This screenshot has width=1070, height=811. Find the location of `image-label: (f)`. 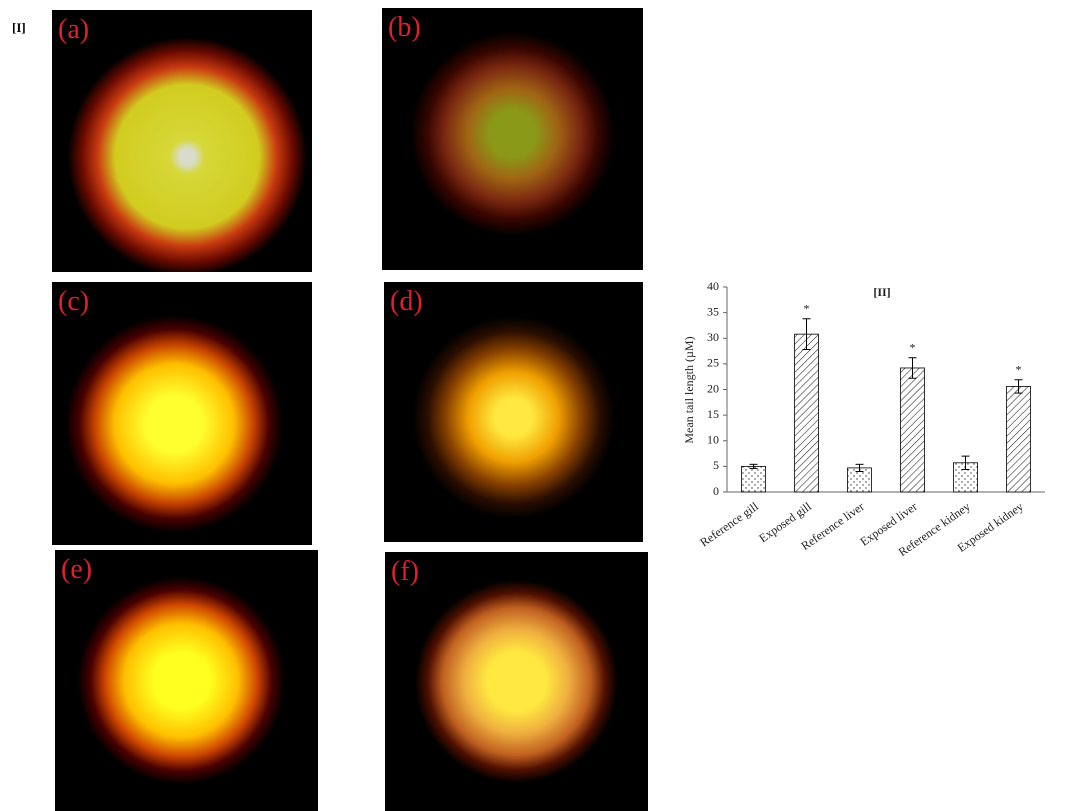

image-label: (f) is located at coordinates (405, 571).